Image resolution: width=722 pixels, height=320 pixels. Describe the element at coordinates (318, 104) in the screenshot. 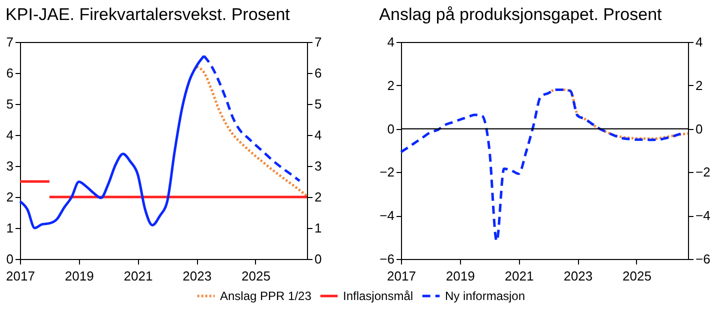

I see `y2-tick-label: 5` at that location.